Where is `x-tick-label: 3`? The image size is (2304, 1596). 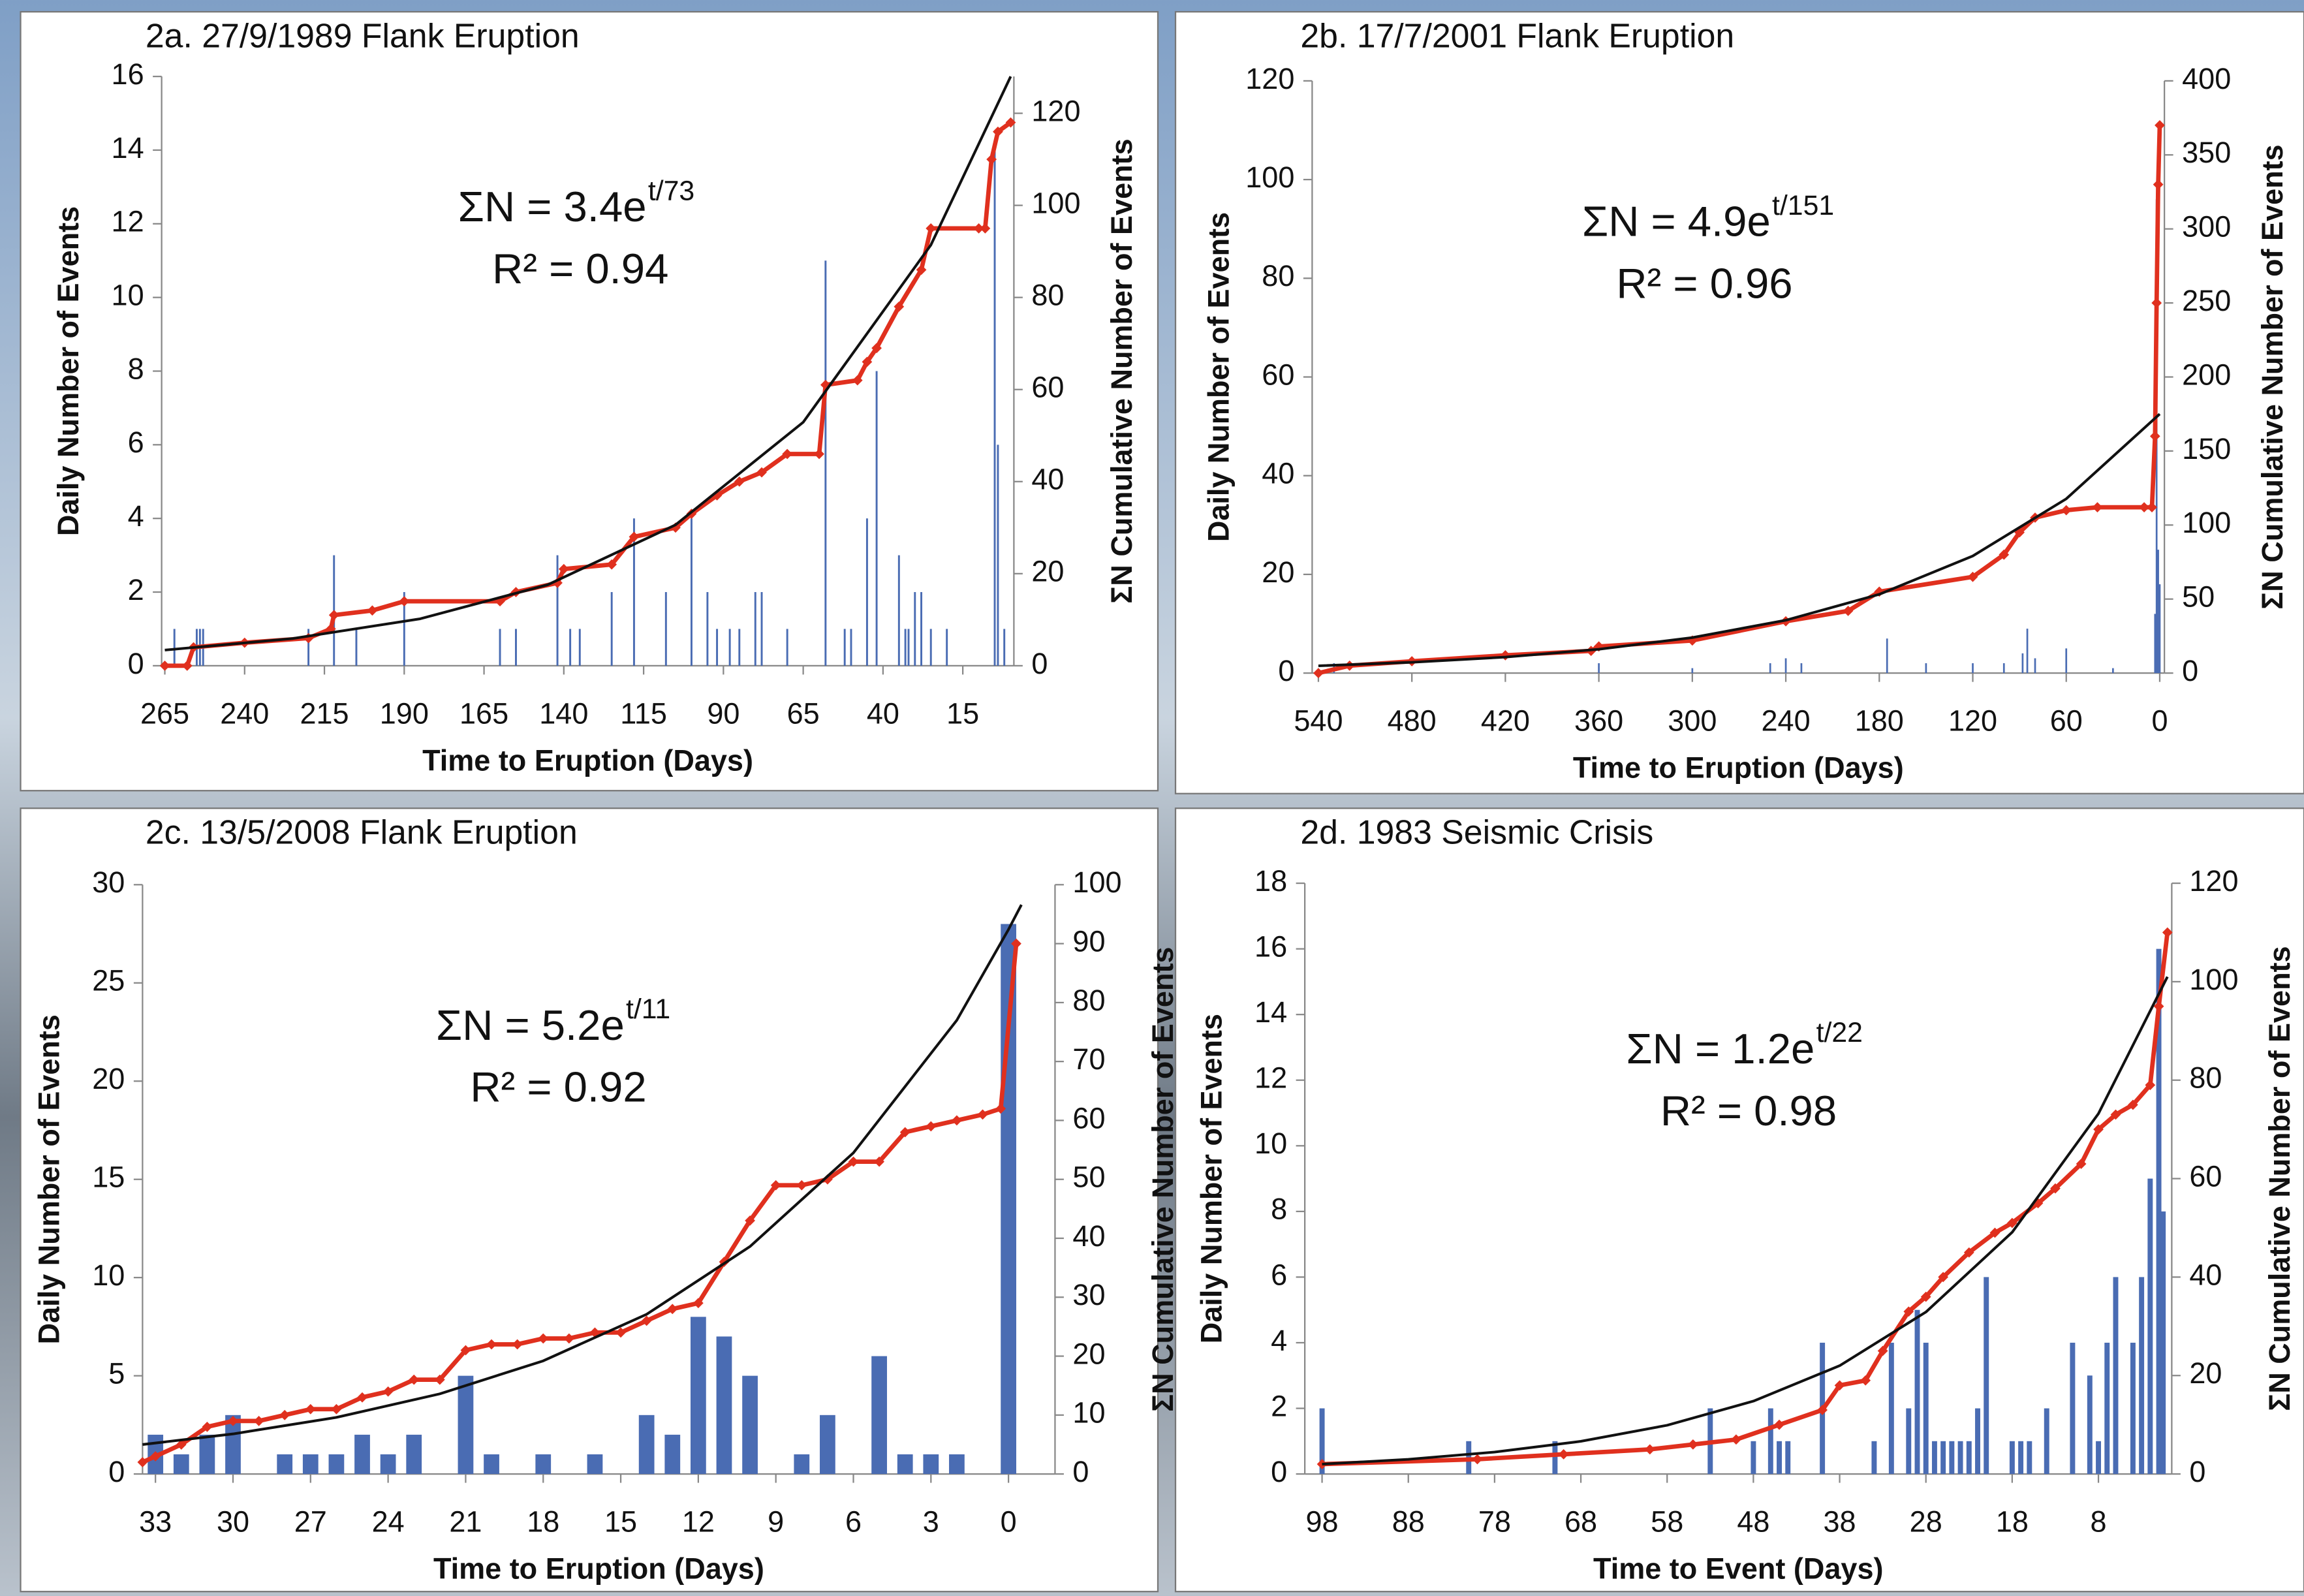
x-tick-label: 3 is located at coordinates (931, 1522).